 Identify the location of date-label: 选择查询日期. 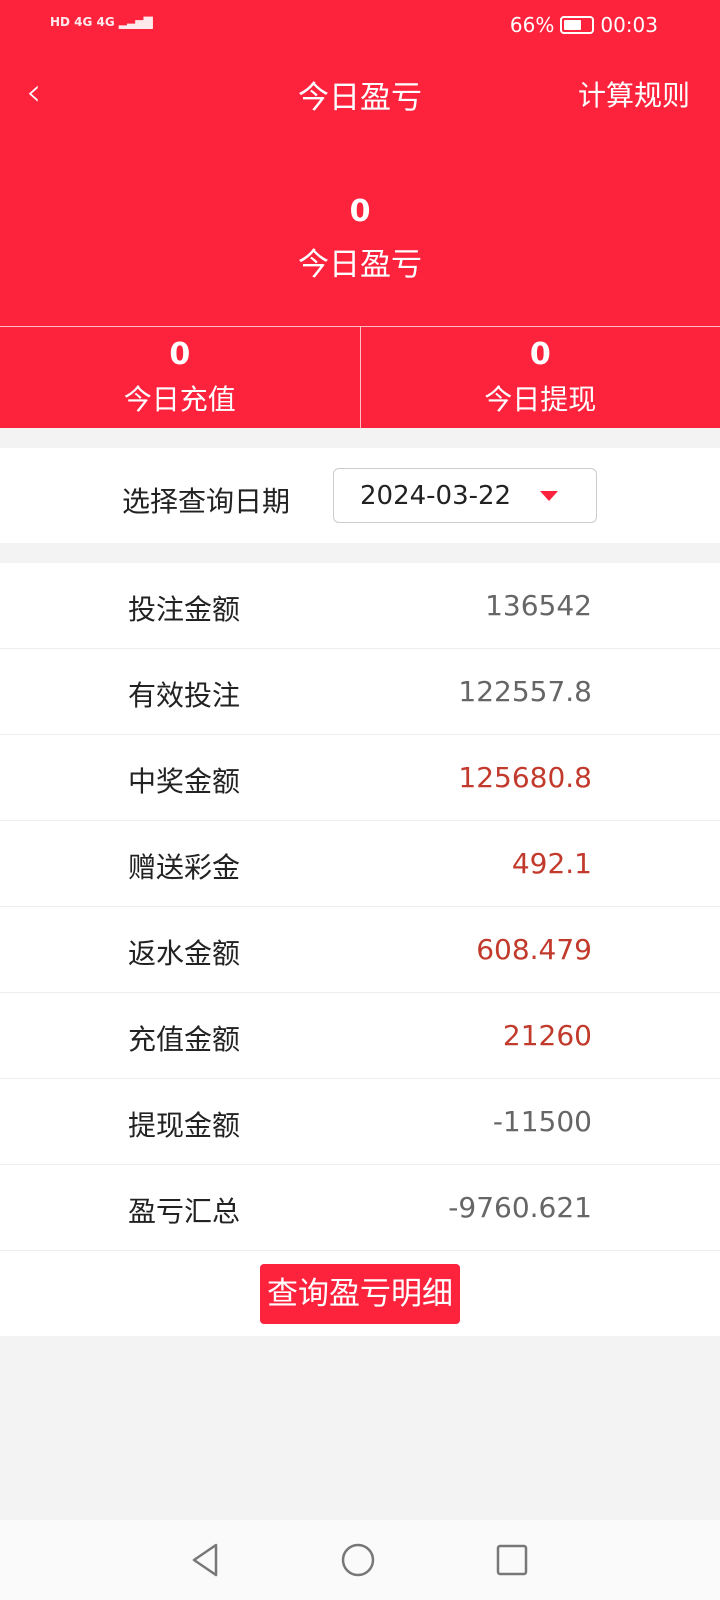
(206, 501).